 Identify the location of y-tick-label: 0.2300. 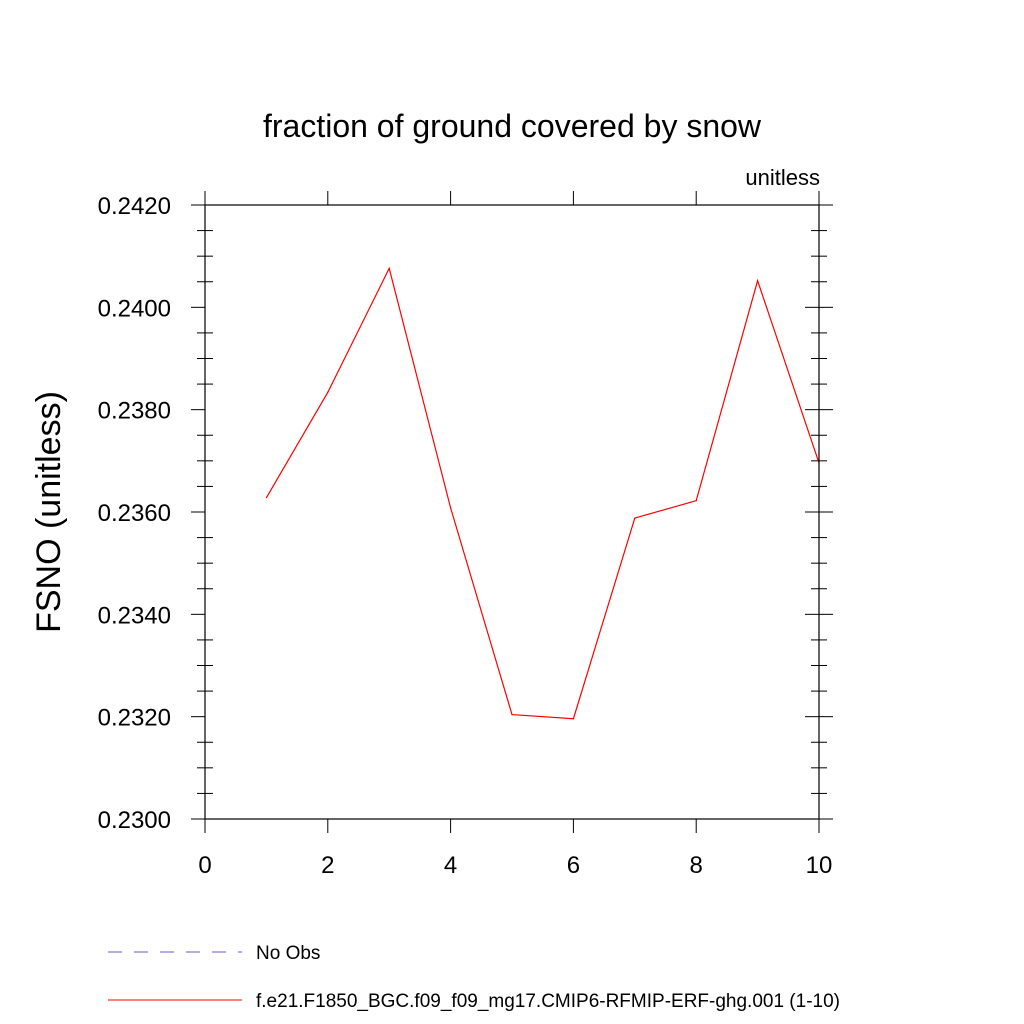
(134, 820).